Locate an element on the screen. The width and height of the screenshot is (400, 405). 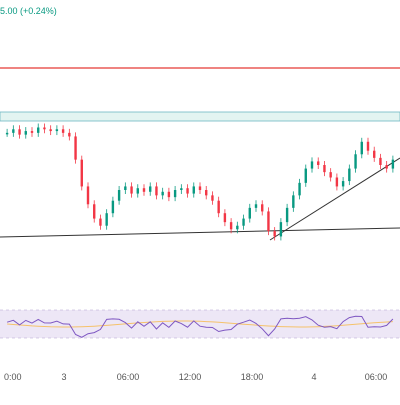
rsi-band is located at coordinates (200, 324).